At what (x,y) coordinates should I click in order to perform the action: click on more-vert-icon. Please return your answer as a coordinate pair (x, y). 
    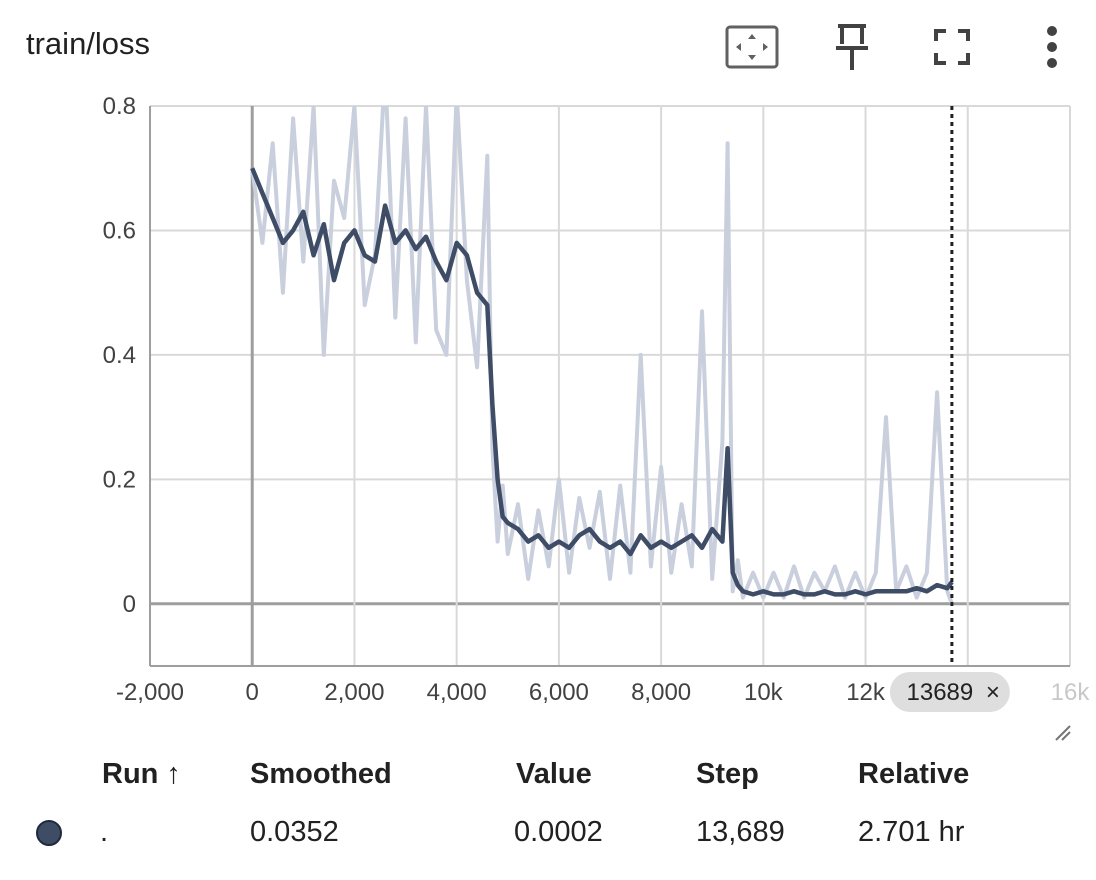
    Looking at the image, I should click on (1052, 47).